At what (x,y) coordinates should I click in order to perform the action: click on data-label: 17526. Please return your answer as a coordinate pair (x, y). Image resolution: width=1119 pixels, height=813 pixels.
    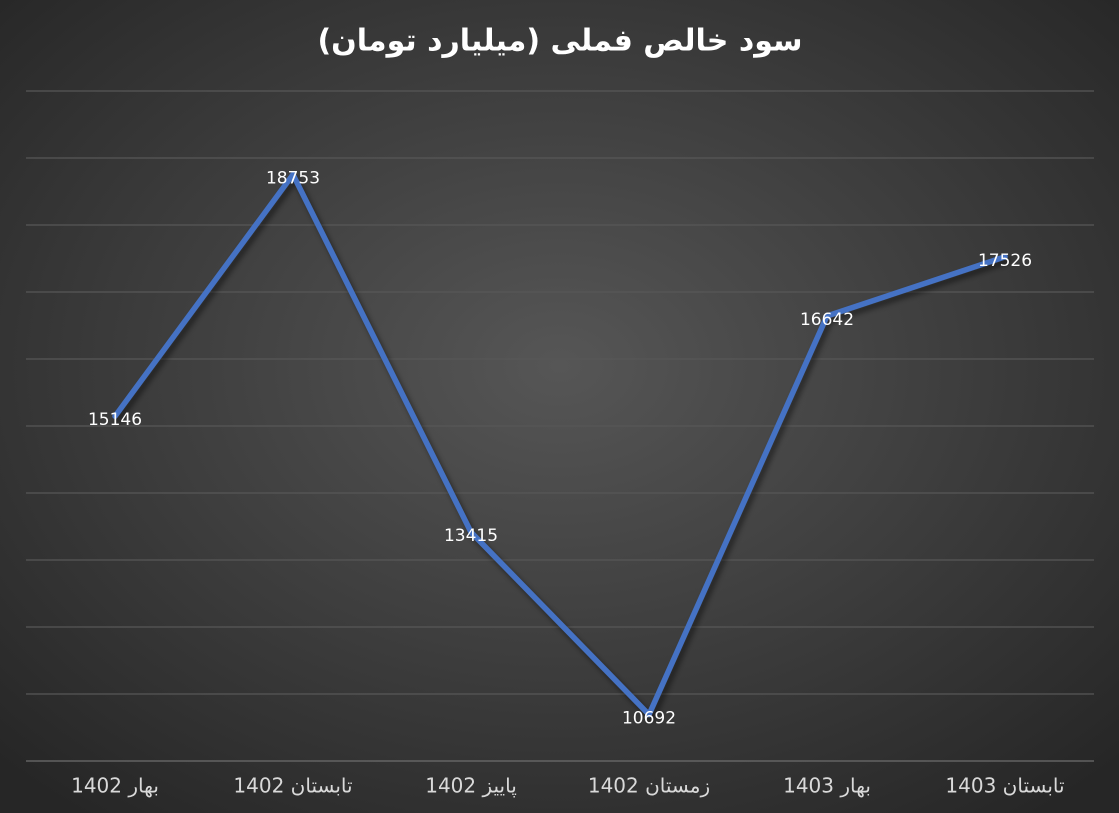
    Looking at the image, I should click on (1005, 261).